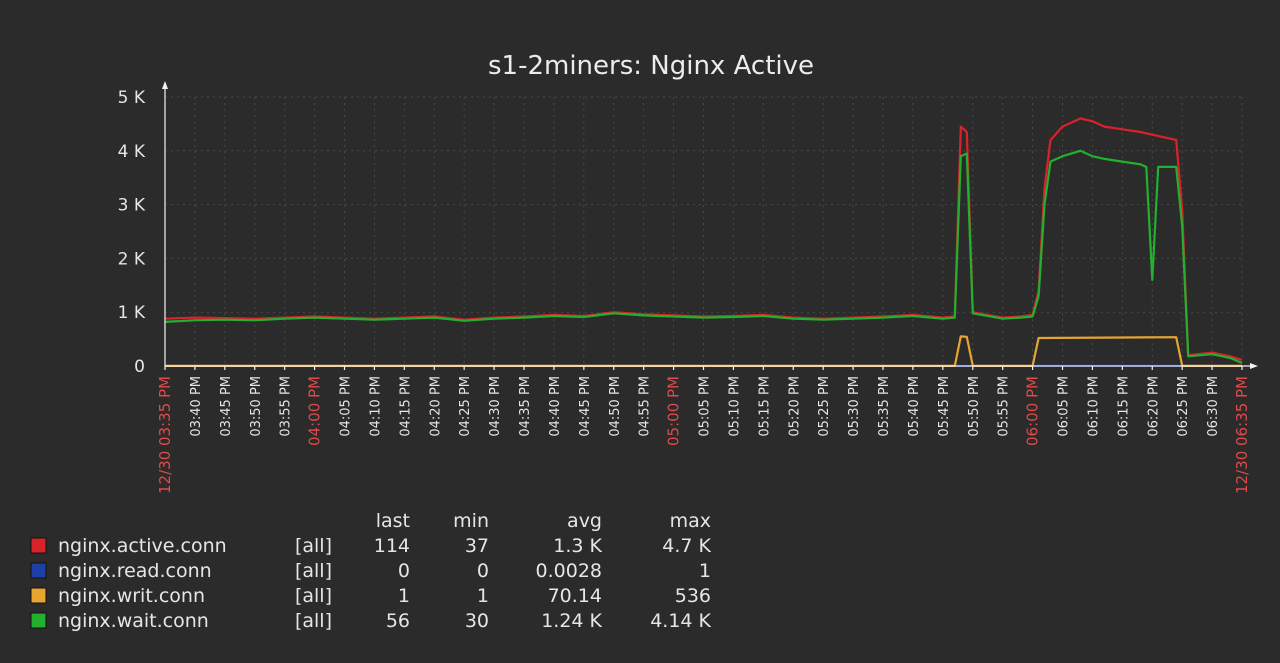 The width and height of the screenshot is (1280, 663). I want to click on y-tick-label: 1 K, so click(132, 313).